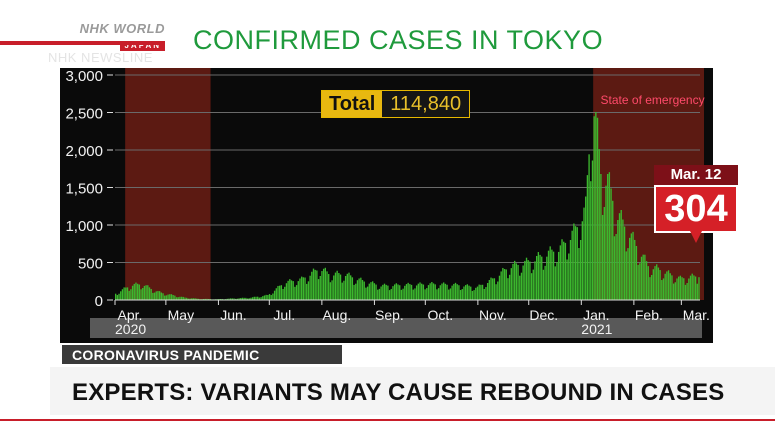 This screenshot has height=437, width=775. I want to click on y-tick-label: 1,000, so click(84, 226).